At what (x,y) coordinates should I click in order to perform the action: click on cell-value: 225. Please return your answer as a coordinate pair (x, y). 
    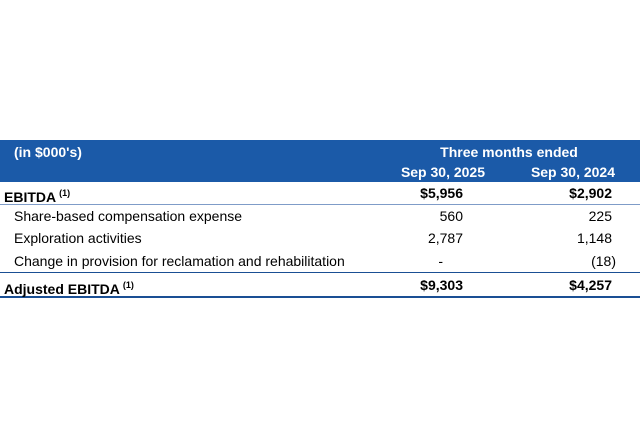
    Looking at the image, I should click on (600, 216).